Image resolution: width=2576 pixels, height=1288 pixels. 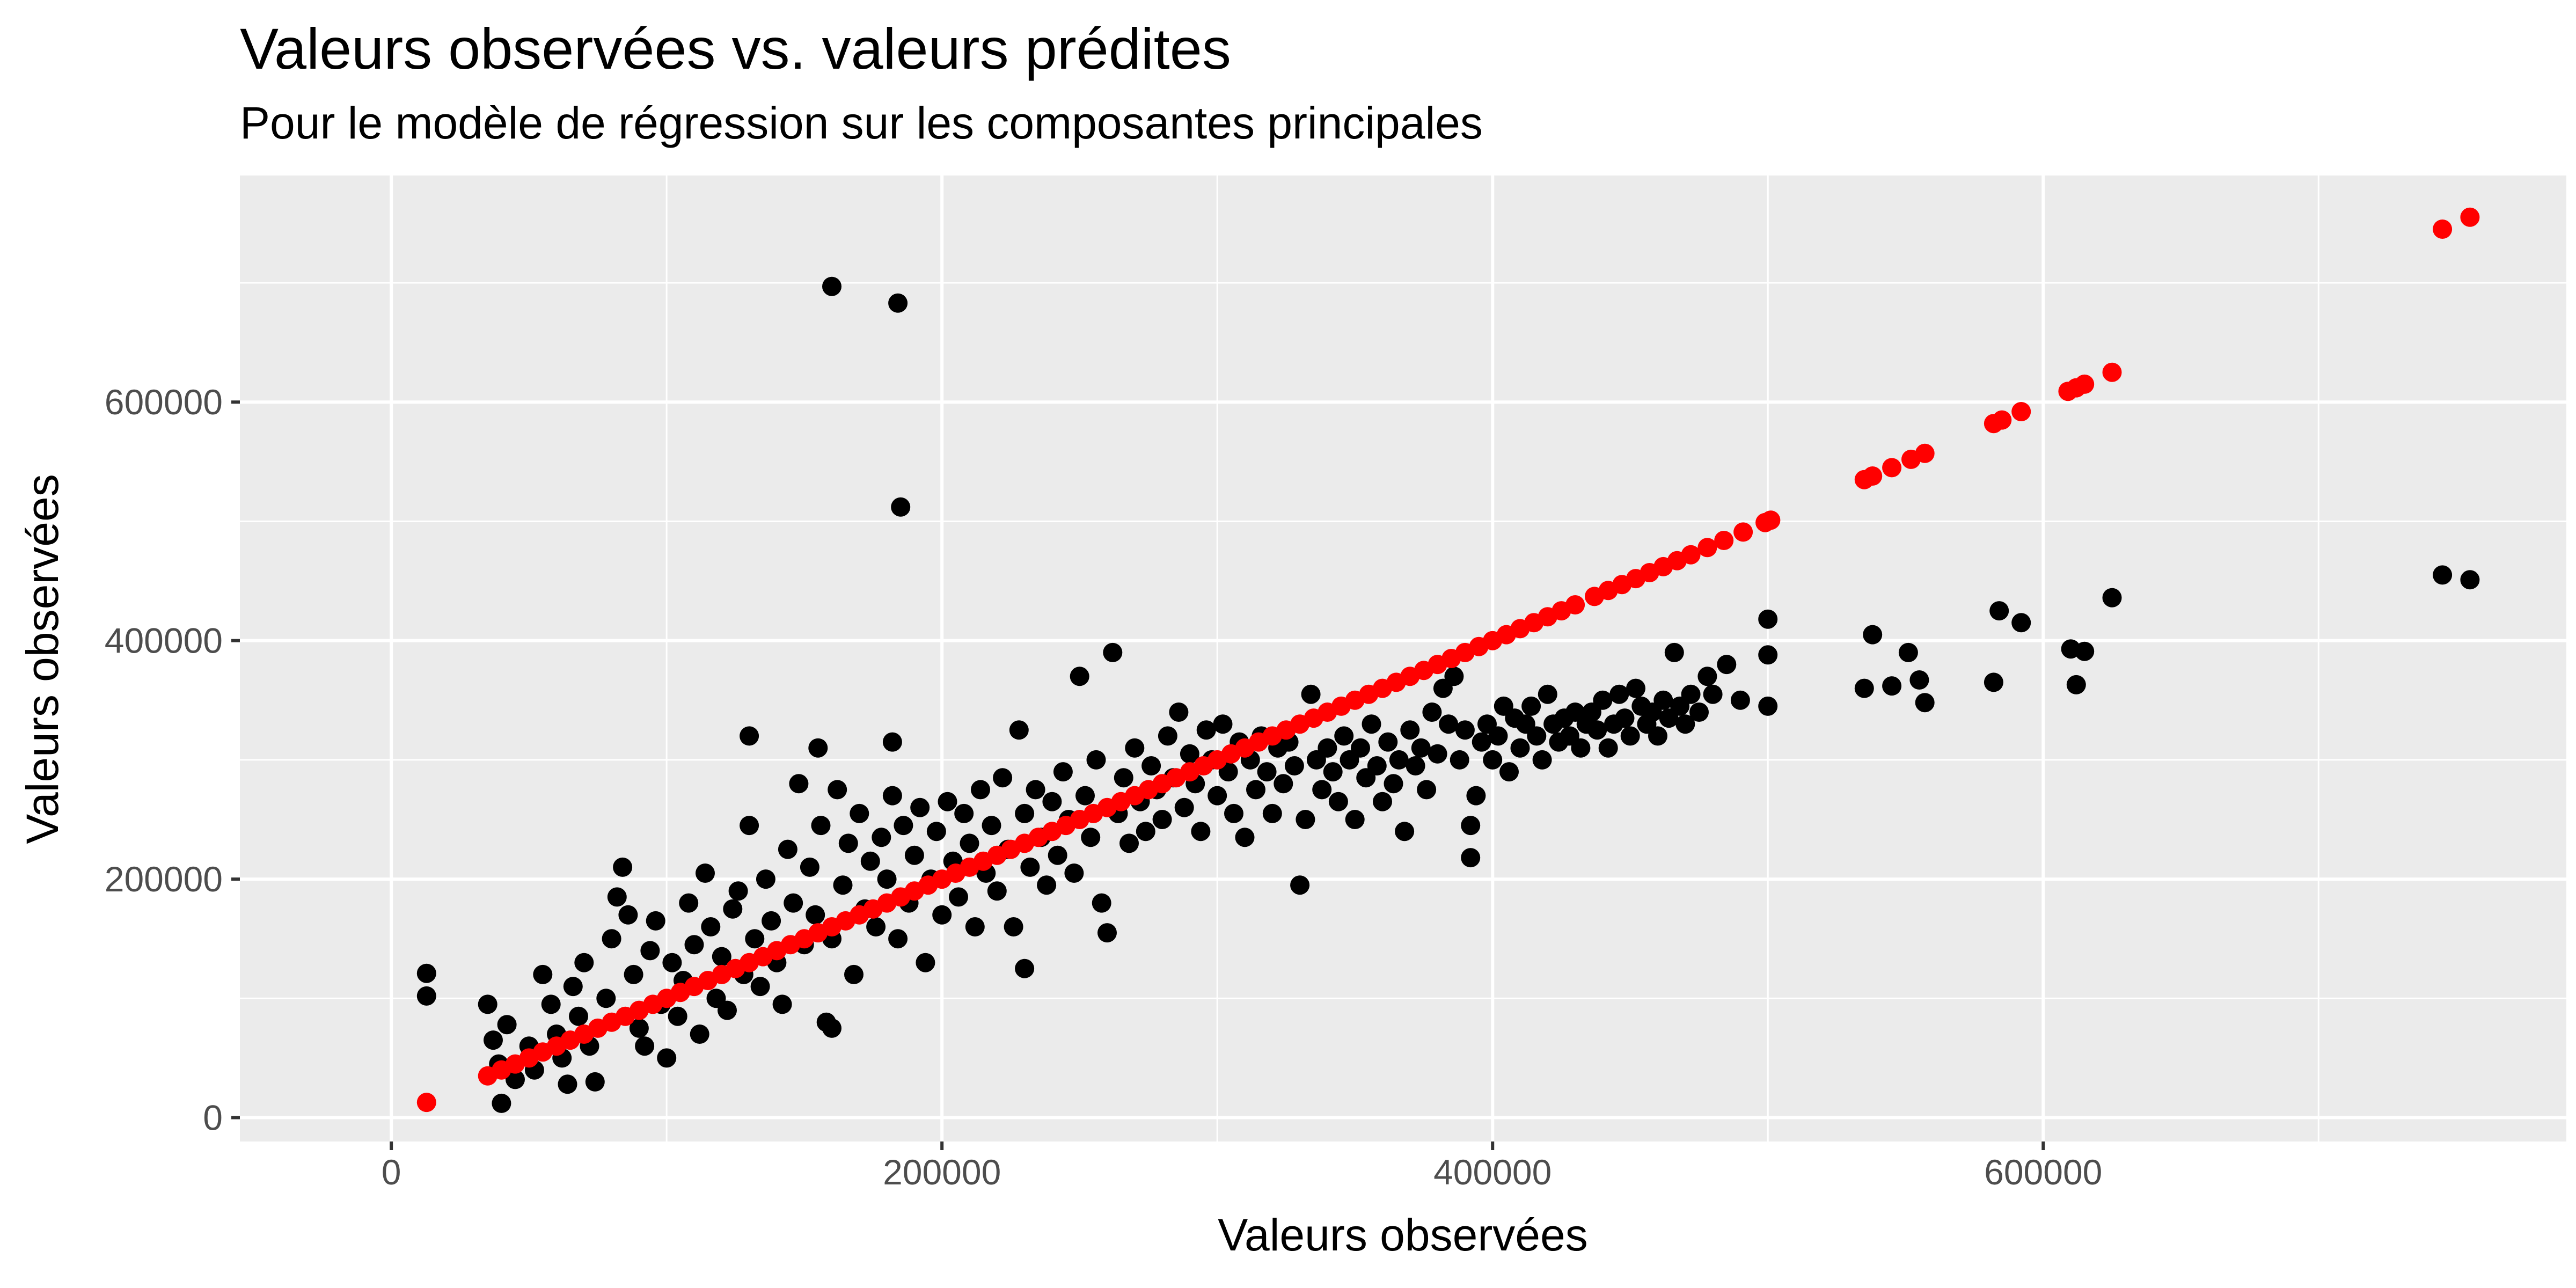 I want to click on x-axis-title: Valeurs observées, so click(x=1402, y=1235).